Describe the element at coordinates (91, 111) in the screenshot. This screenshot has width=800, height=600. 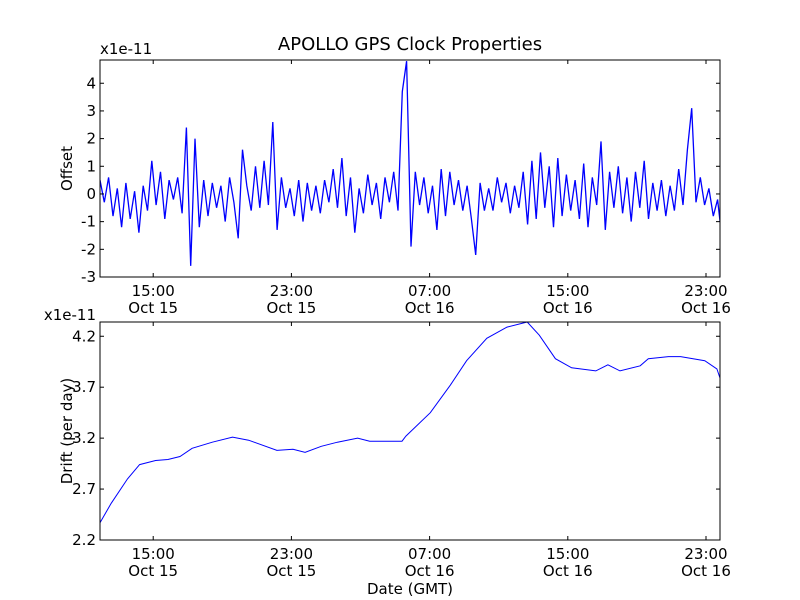
I see `y-tick-label: 3` at that location.